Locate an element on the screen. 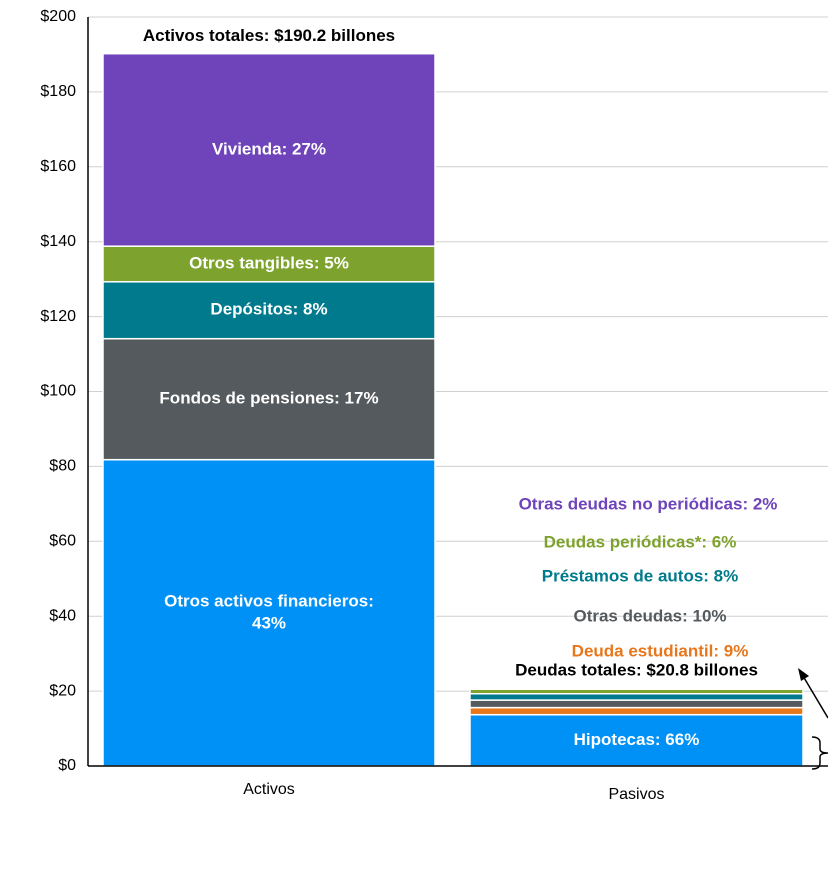 The height and width of the screenshot is (888, 828). arrow-line is located at coordinates (815, 697).